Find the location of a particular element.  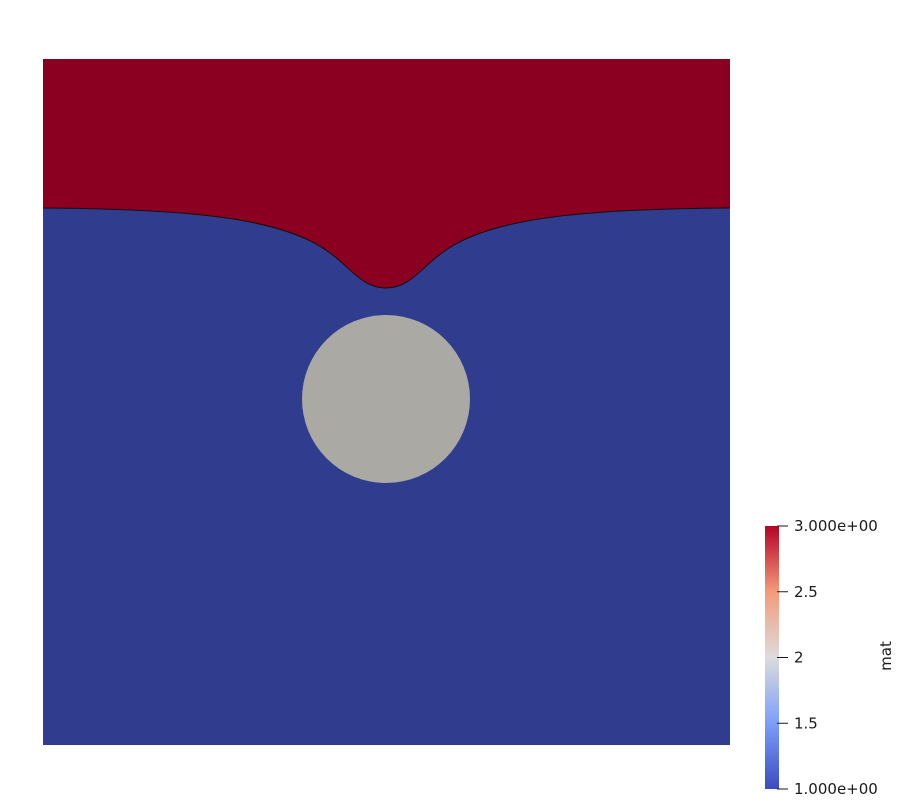

colorbar-gradient is located at coordinates (772, 657).